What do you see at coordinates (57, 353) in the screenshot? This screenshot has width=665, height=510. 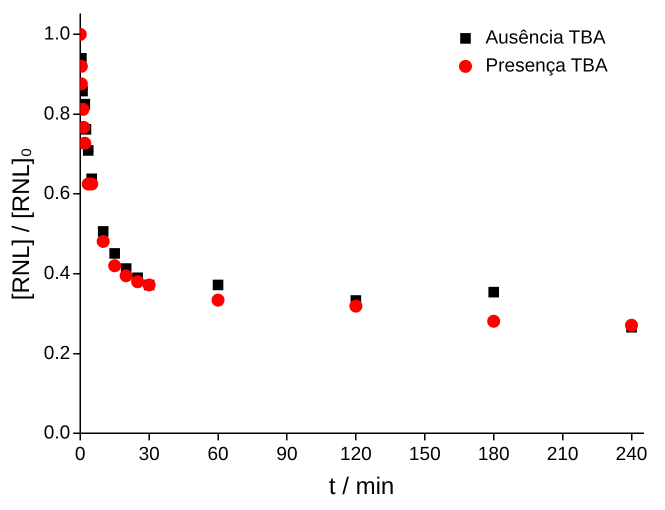 I see `y-tick-label: 0.2` at bounding box center [57, 353].